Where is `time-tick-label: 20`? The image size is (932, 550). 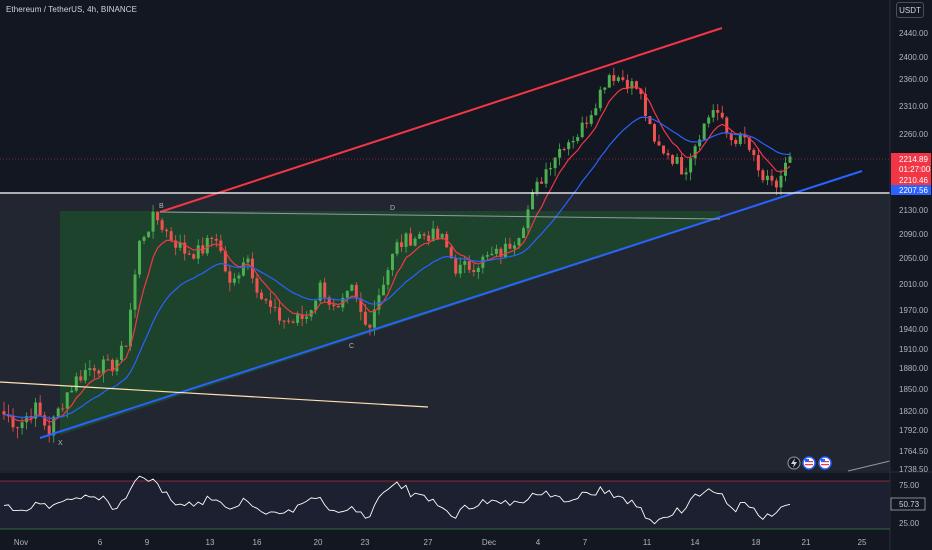
time-tick-label: 20 is located at coordinates (318, 542).